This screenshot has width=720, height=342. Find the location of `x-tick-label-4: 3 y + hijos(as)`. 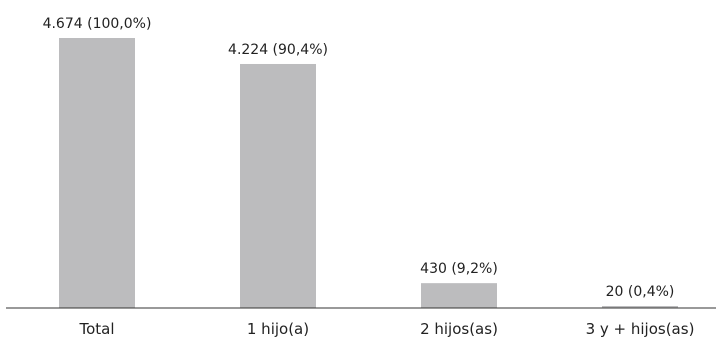

x-tick-label-4: 3 y + hijos(as) is located at coordinates (640, 329).